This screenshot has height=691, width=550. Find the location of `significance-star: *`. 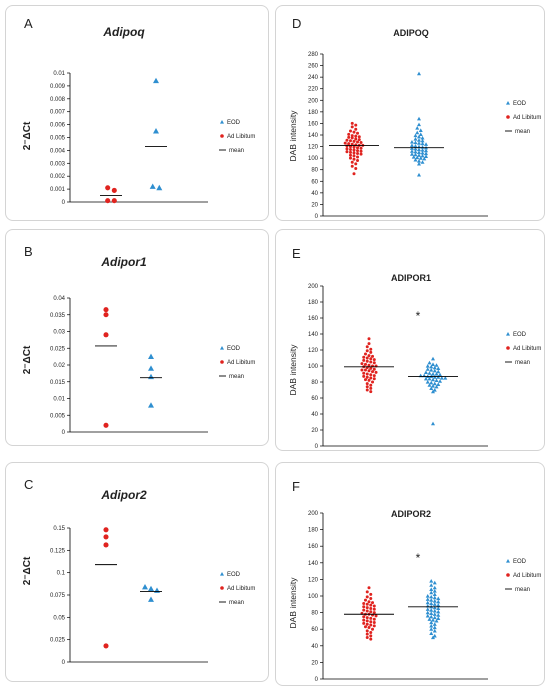

significance-star: * is located at coordinates (418, 316).